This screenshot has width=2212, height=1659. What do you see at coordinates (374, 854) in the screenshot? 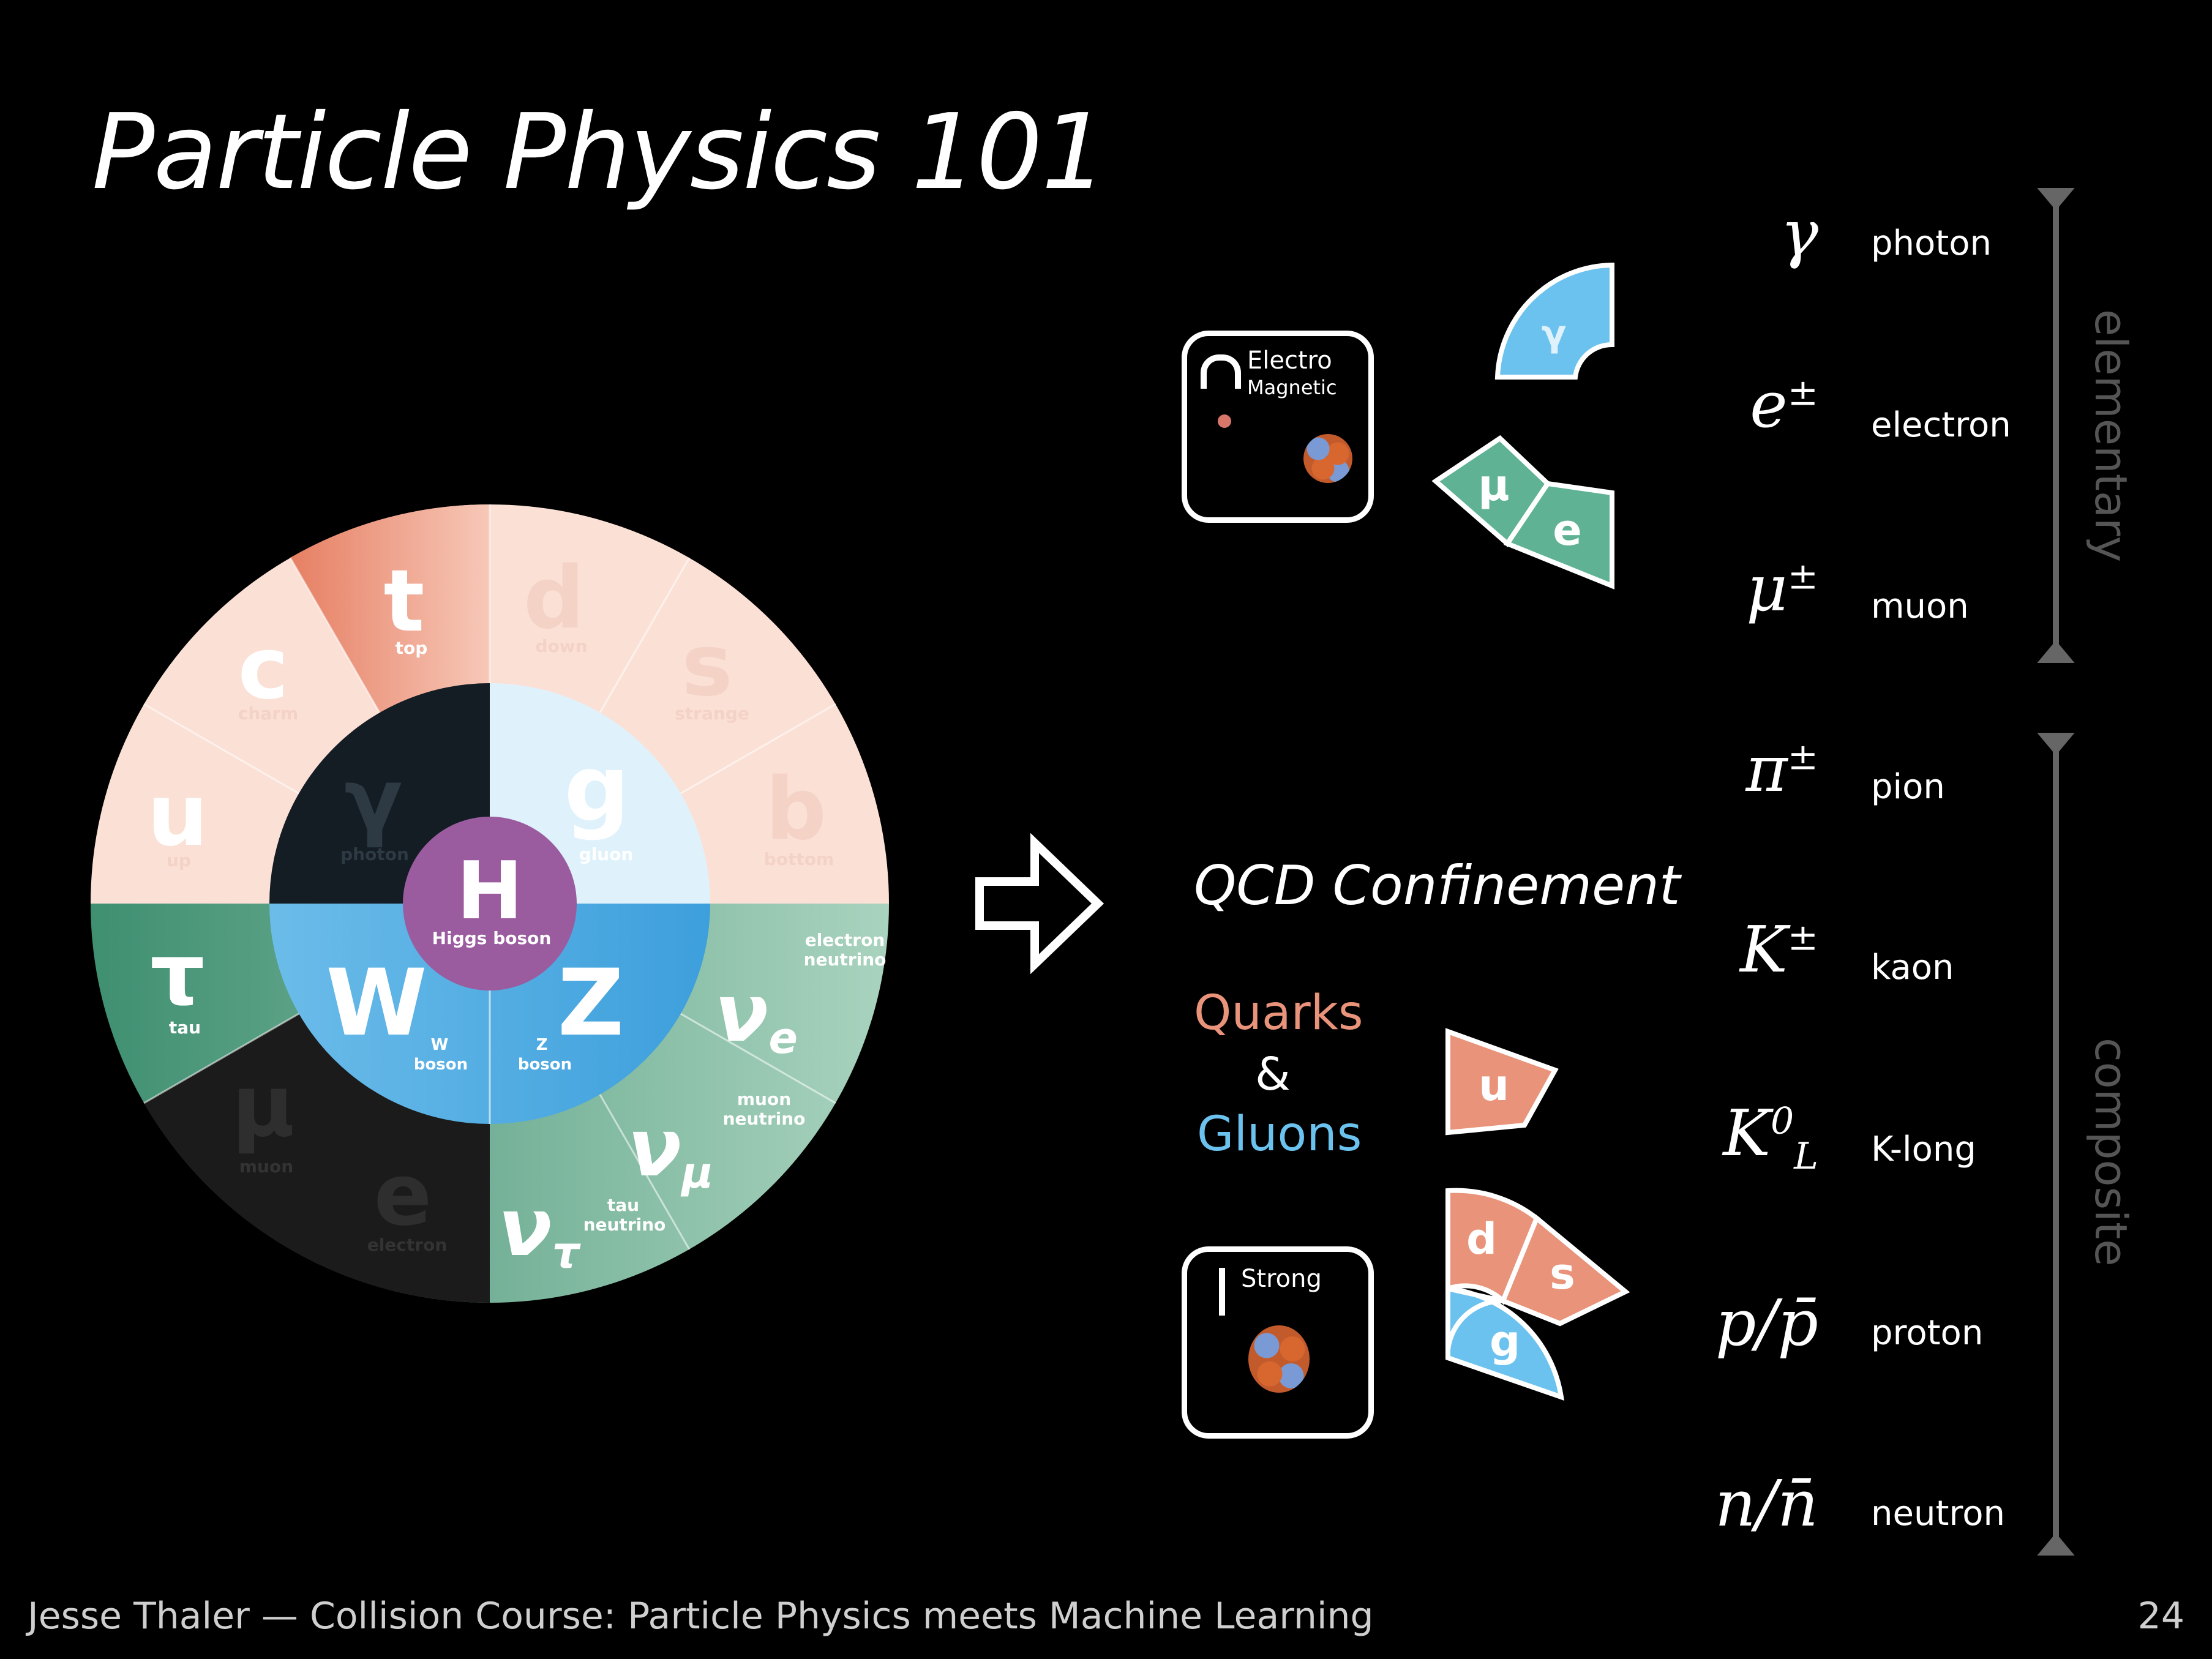
I see `photon-label: photon` at bounding box center [374, 854].